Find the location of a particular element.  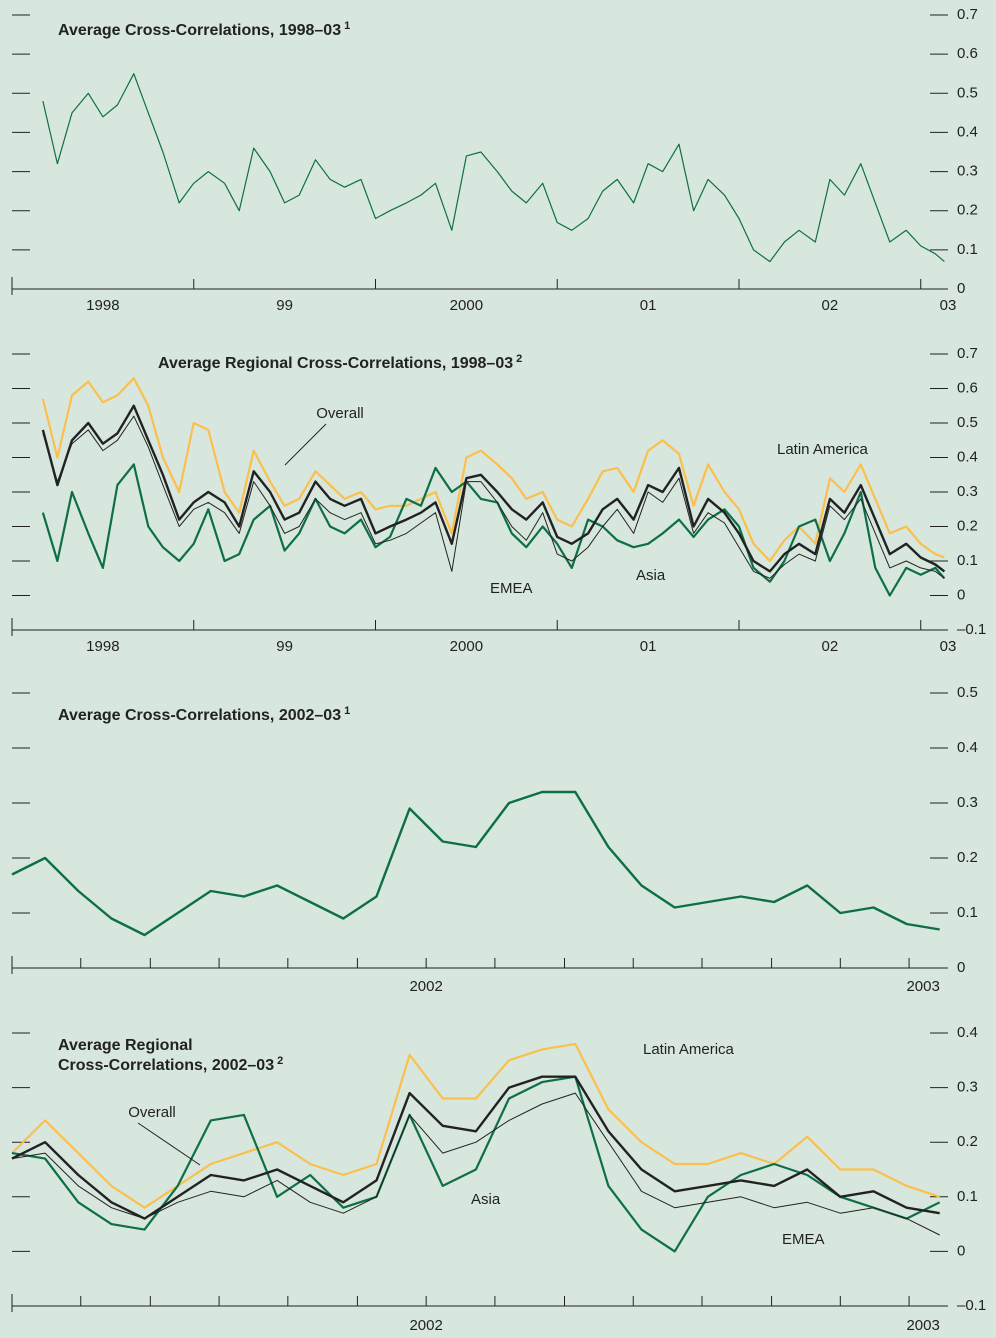

title-text: Average Cross-Correlations, 1998–03 is located at coordinates (199, 30).